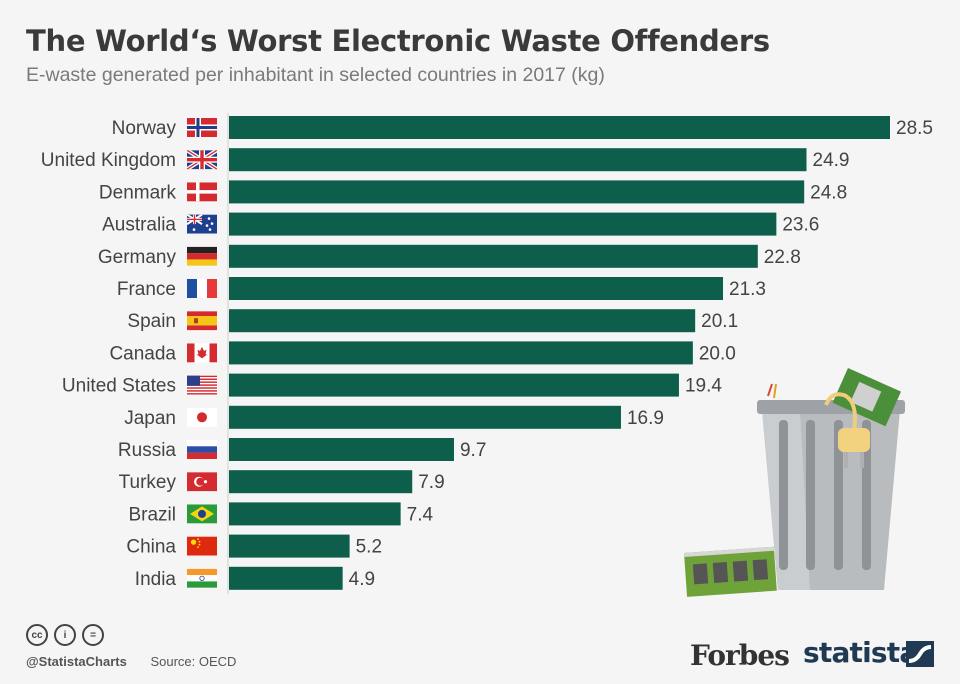  I want to click on value-label: 7.4, so click(420, 514).